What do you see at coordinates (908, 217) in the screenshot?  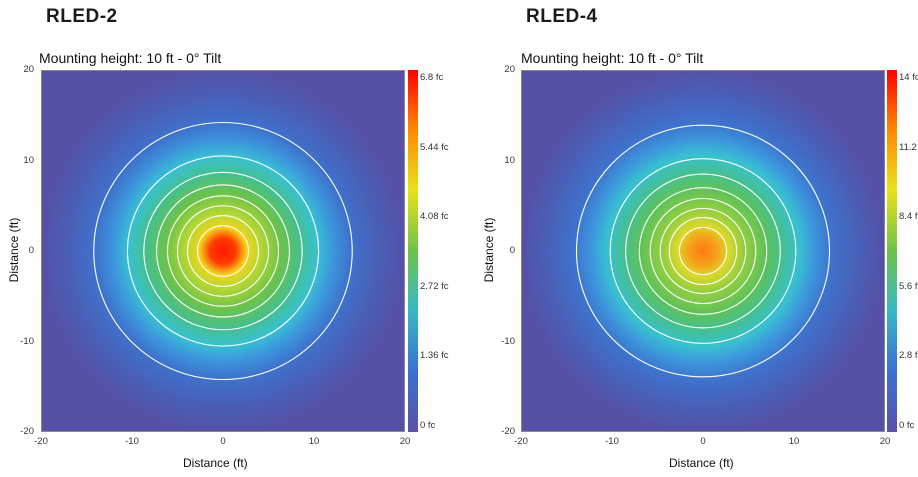 I see `colorbar-tick-label: 8.4 fc` at bounding box center [908, 217].